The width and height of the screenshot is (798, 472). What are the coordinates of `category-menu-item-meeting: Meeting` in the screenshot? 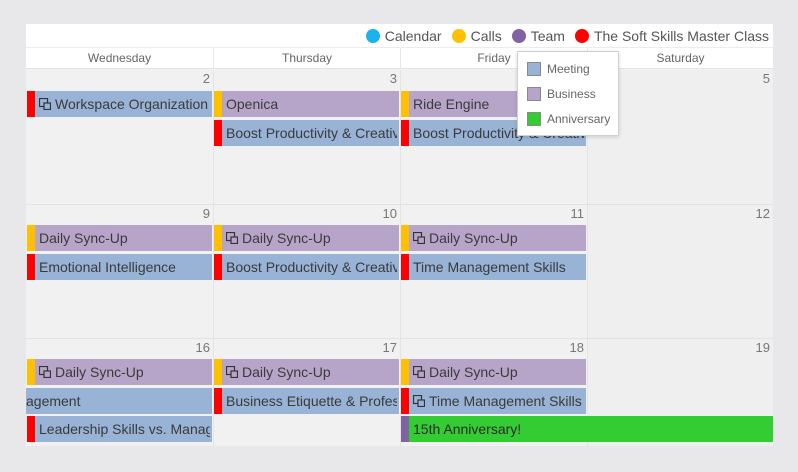 It's located at (558, 69).